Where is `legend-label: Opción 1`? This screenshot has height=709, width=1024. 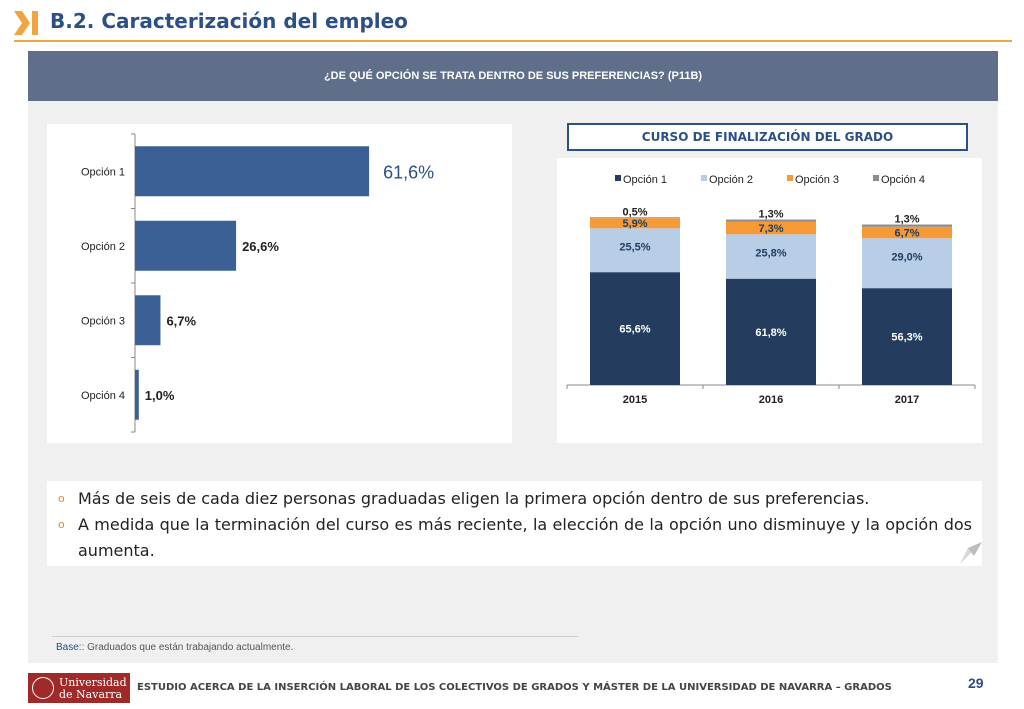
legend-label: Opción 1 is located at coordinates (645, 180).